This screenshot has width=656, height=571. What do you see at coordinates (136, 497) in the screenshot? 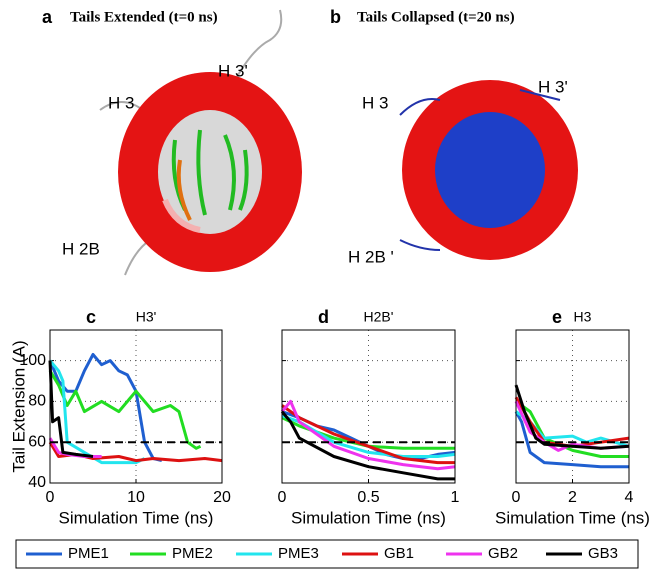
I see `x-tick-label: 10` at bounding box center [136, 497].